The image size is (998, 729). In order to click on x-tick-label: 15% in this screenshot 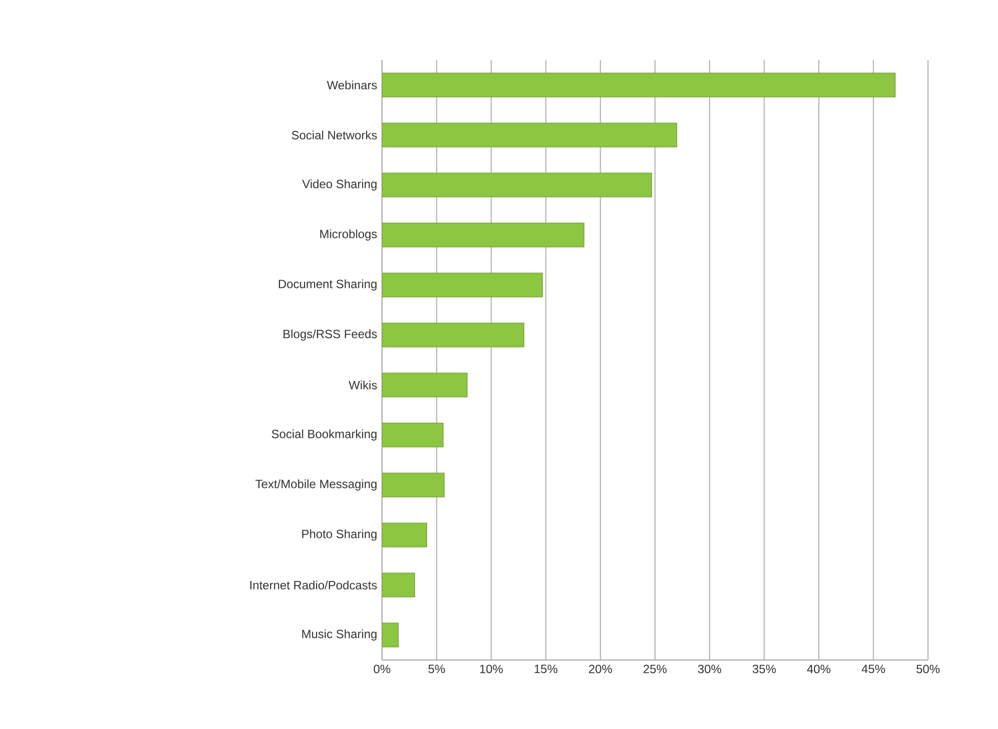, I will do `click(546, 669)`.